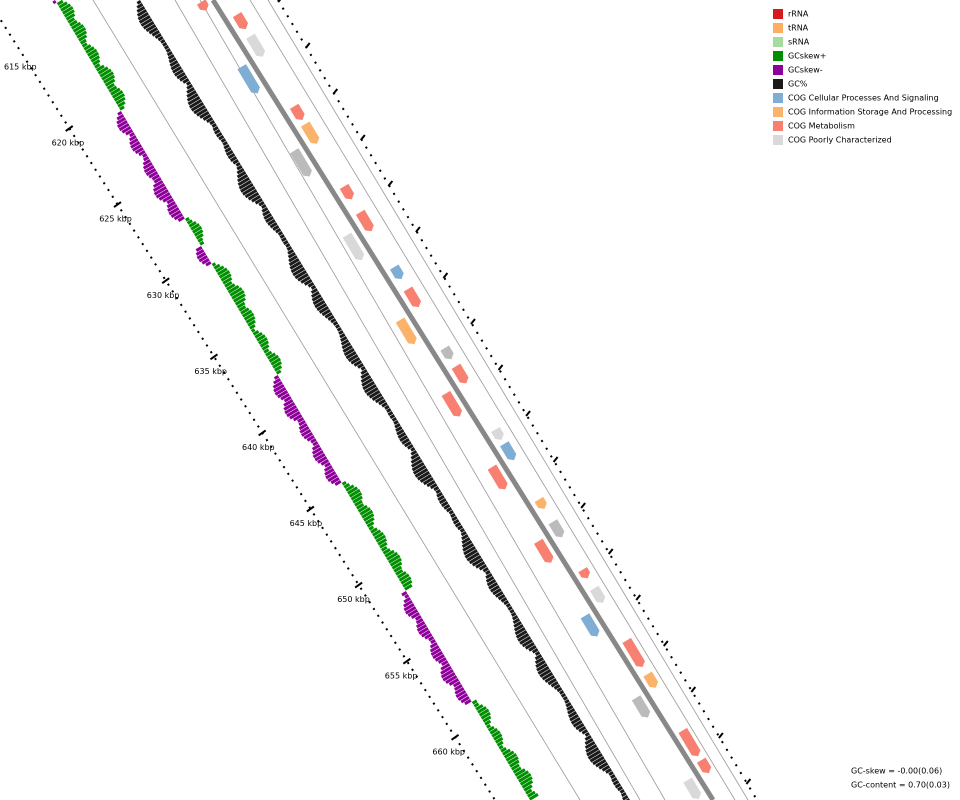 This screenshot has height=800, width=960. What do you see at coordinates (210, 371) in the screenshot?
I see `scale-label: 635 kbp` at bounding box center [210, 371].